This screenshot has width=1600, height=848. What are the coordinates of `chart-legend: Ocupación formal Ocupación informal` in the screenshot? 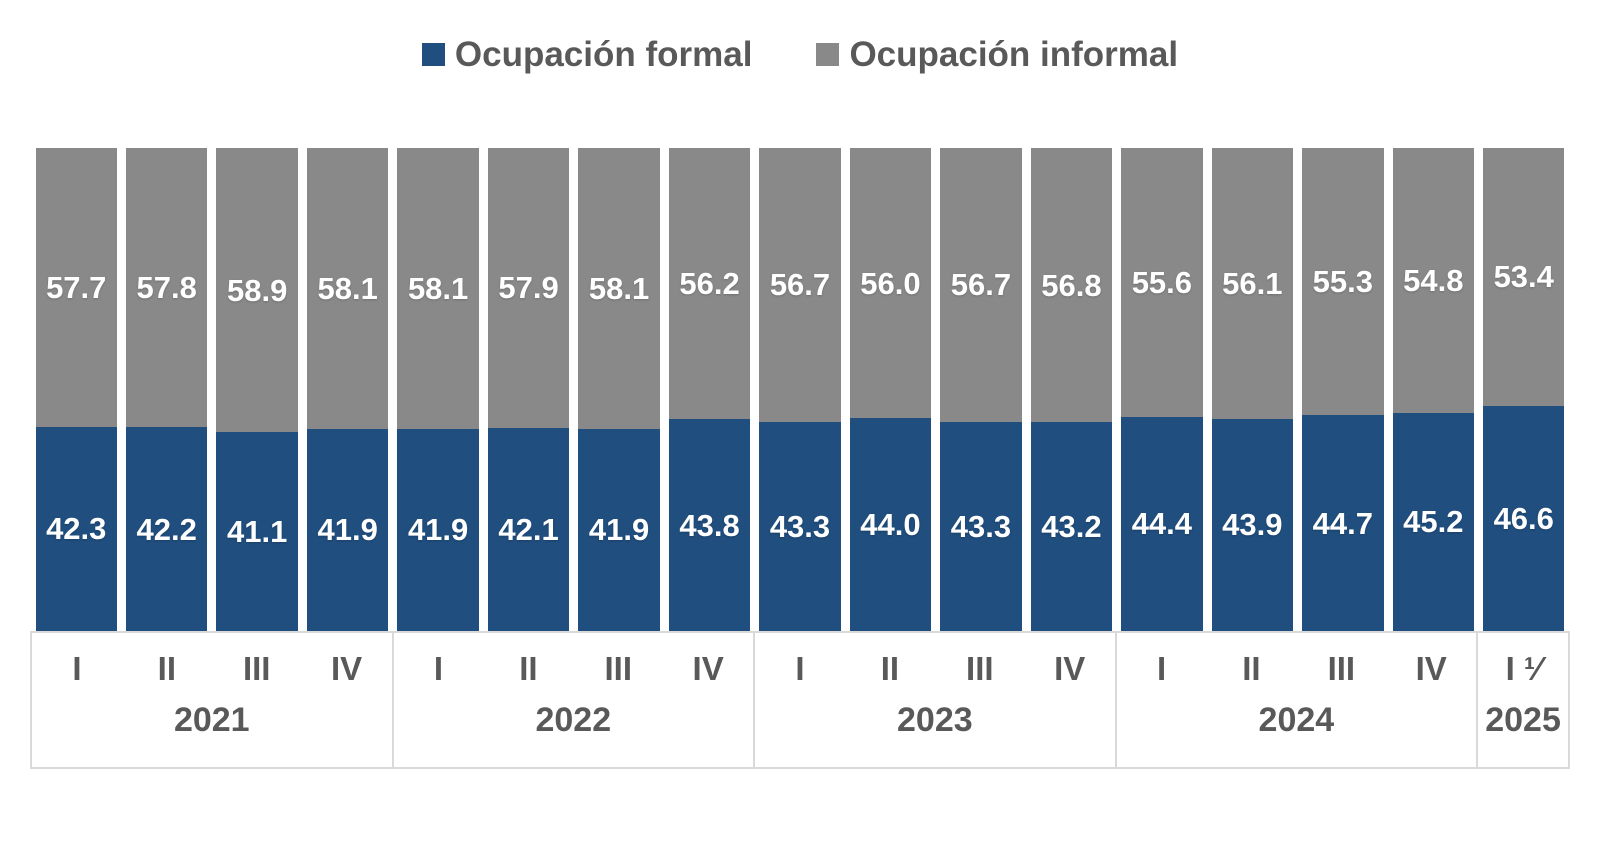 It's located at (800, 39).